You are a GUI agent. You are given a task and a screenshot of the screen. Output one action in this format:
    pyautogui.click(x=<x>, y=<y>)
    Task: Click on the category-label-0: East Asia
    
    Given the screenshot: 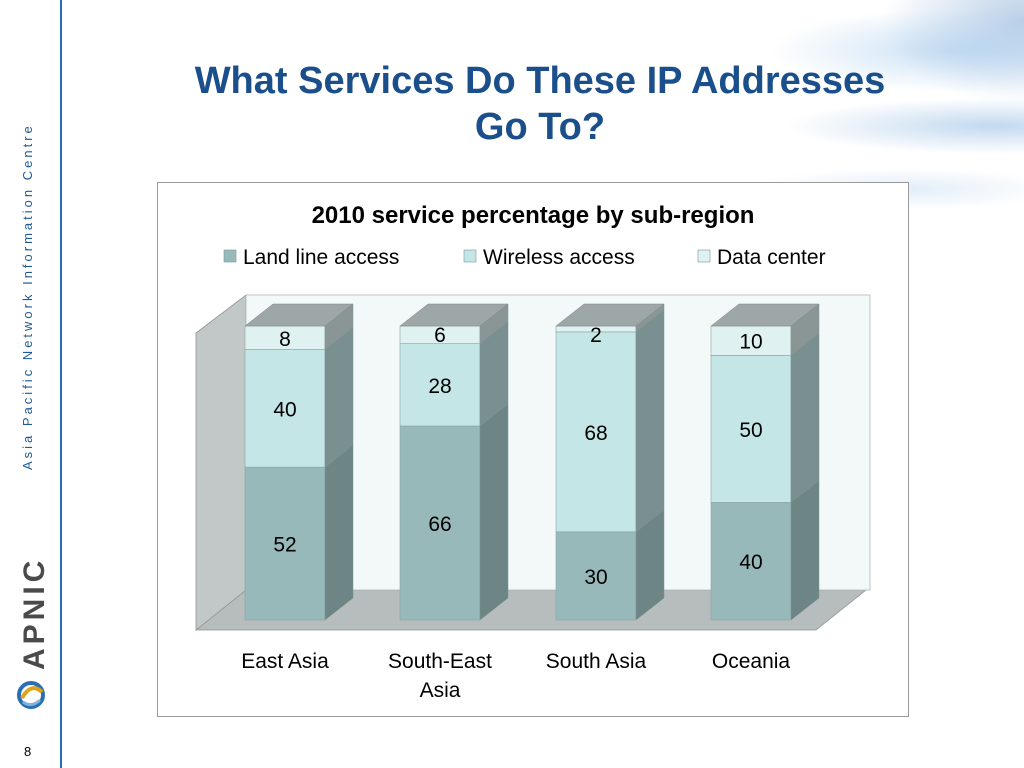 What is the action you would take?
    pyautogui.click(x=285, y=661)
    